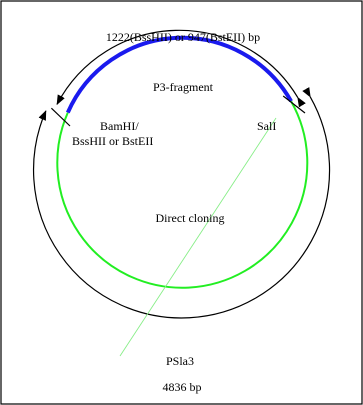  I want to click on plasmid-name: PSla3, so click(180, 361).